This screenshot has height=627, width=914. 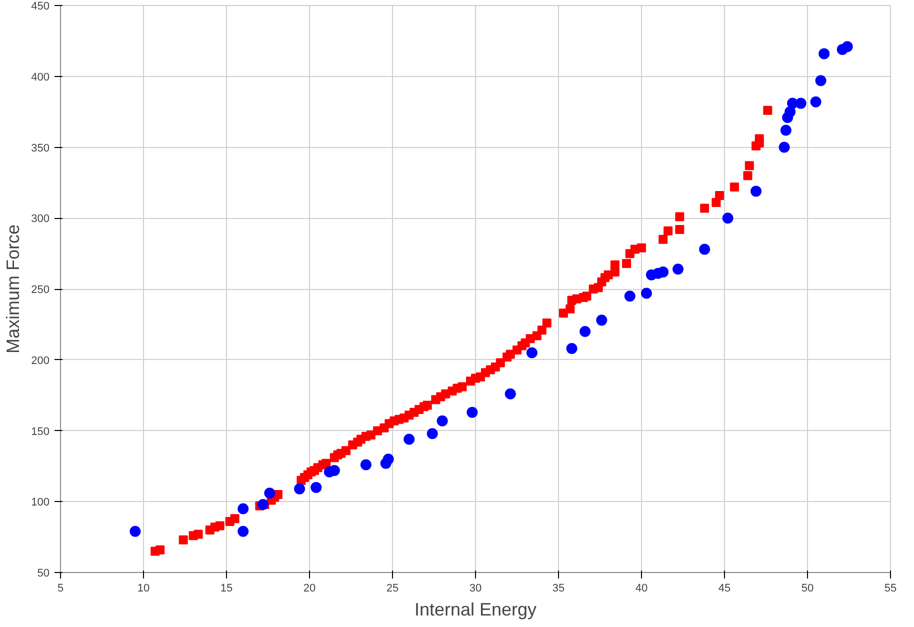 What do you see at coordinates (807, 588) in the screenshot?
I see `x-tick-label: 50` at bounding box center [807, 588].